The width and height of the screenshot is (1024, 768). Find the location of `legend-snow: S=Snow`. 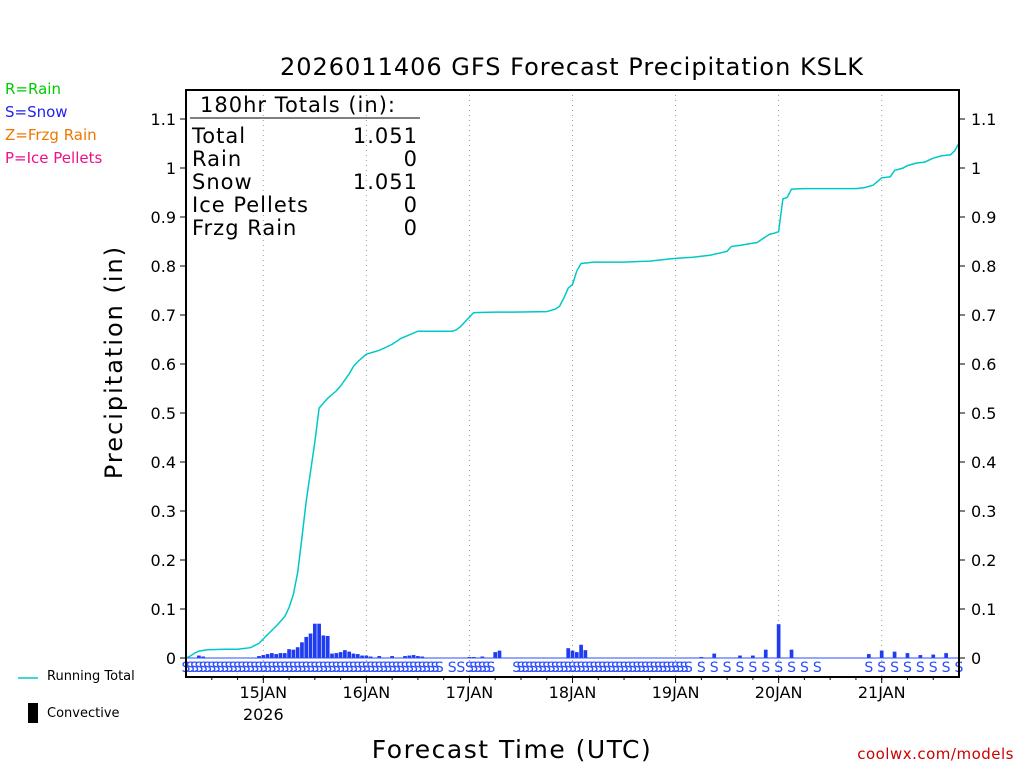

legend-snow: S=Snow is located at coordinates (36, 112).